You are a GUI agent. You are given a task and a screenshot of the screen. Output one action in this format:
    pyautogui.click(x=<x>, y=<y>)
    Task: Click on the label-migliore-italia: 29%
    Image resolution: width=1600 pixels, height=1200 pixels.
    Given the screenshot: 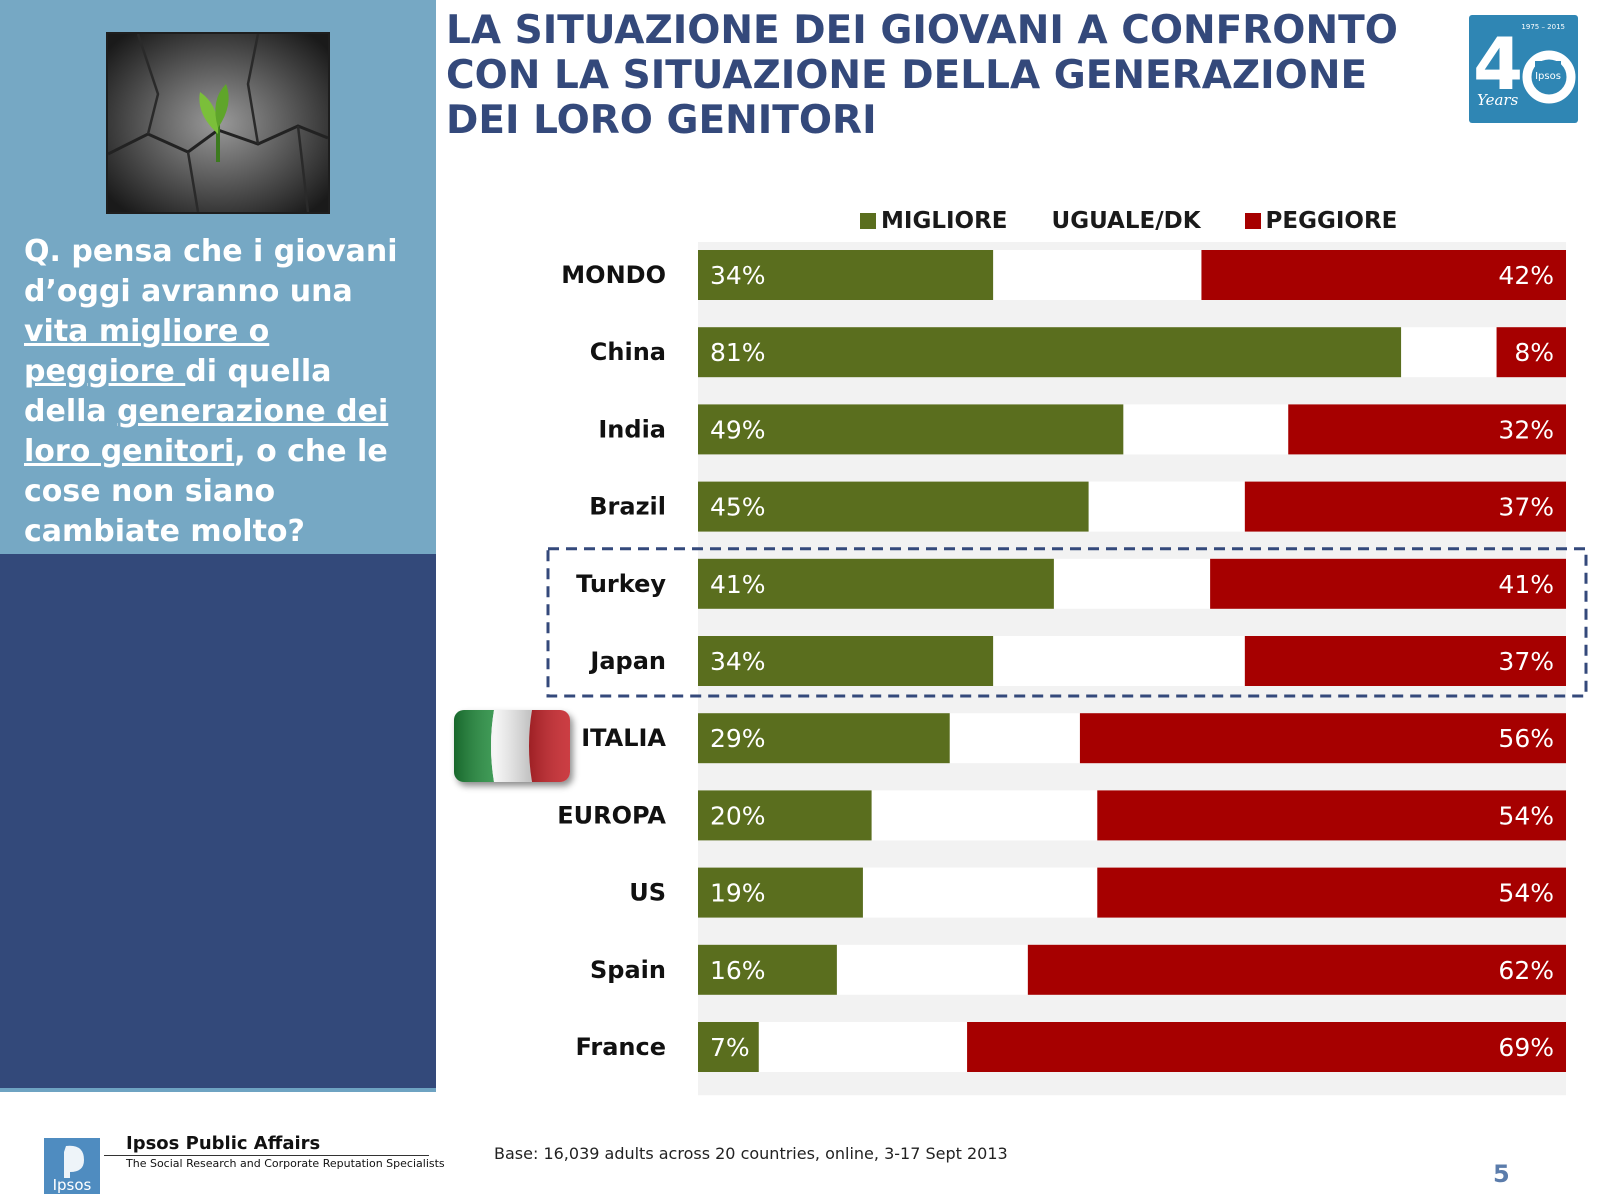 What is the action you would take?
    pyautogui.click(x=738, y=738)
    